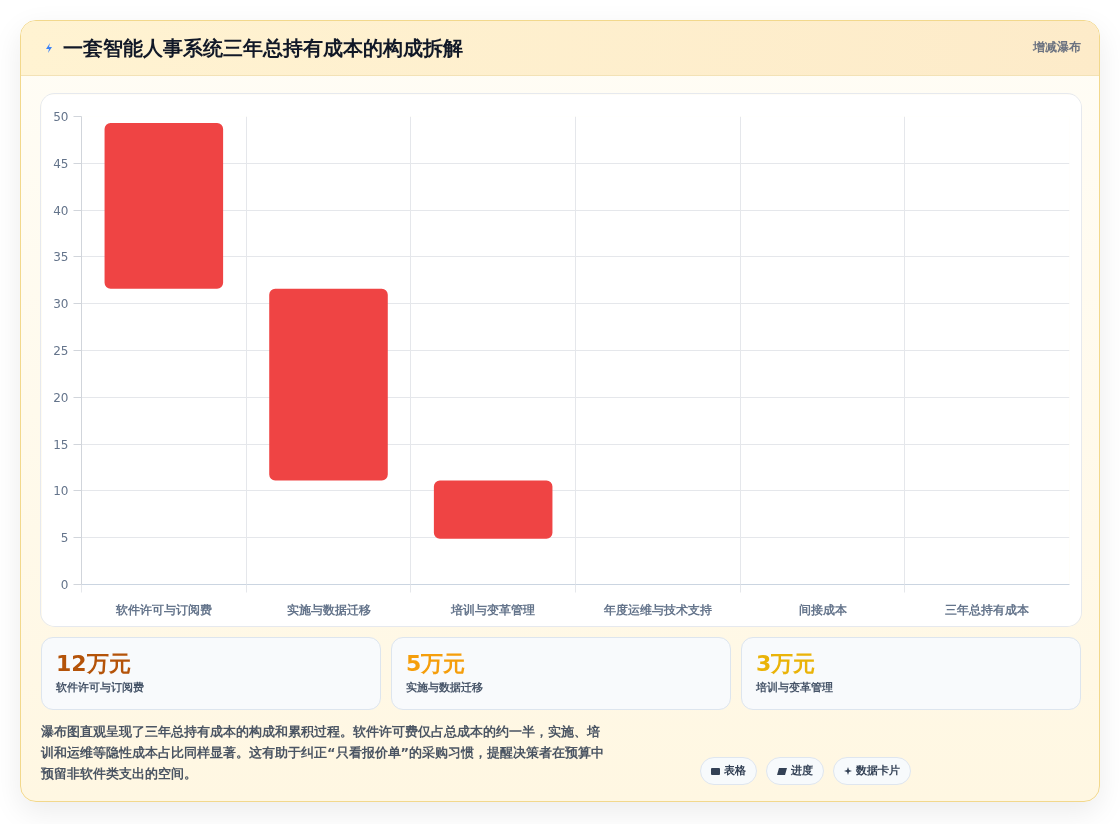  What do you see at coordinates (657, 609) in the screenshot?
I see `x-tick-label: 年度运维与技术支持` at bounding box center [657, 609].